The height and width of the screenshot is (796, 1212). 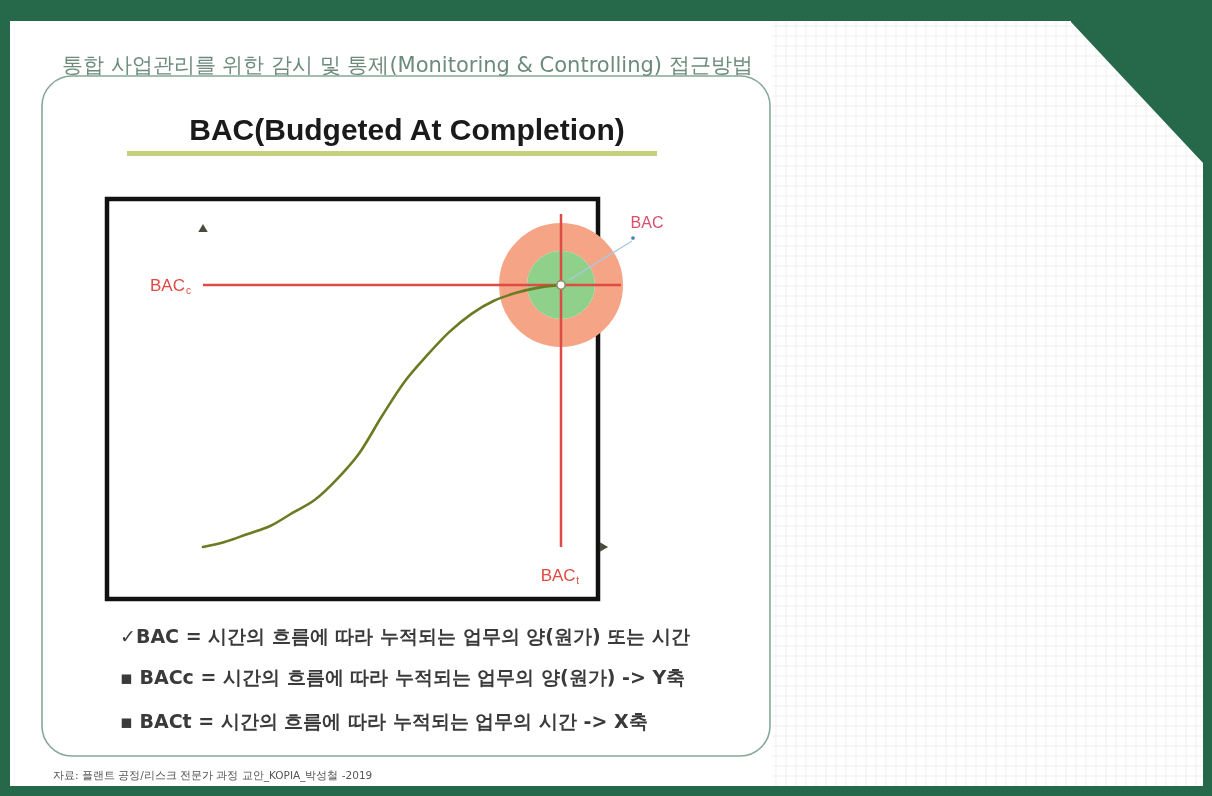 I want to click on chart-title: 통합 사업관리를 위한 감시 및 통제(Monitoring & Controlling) 접근방법, so click(x=407, y=65).